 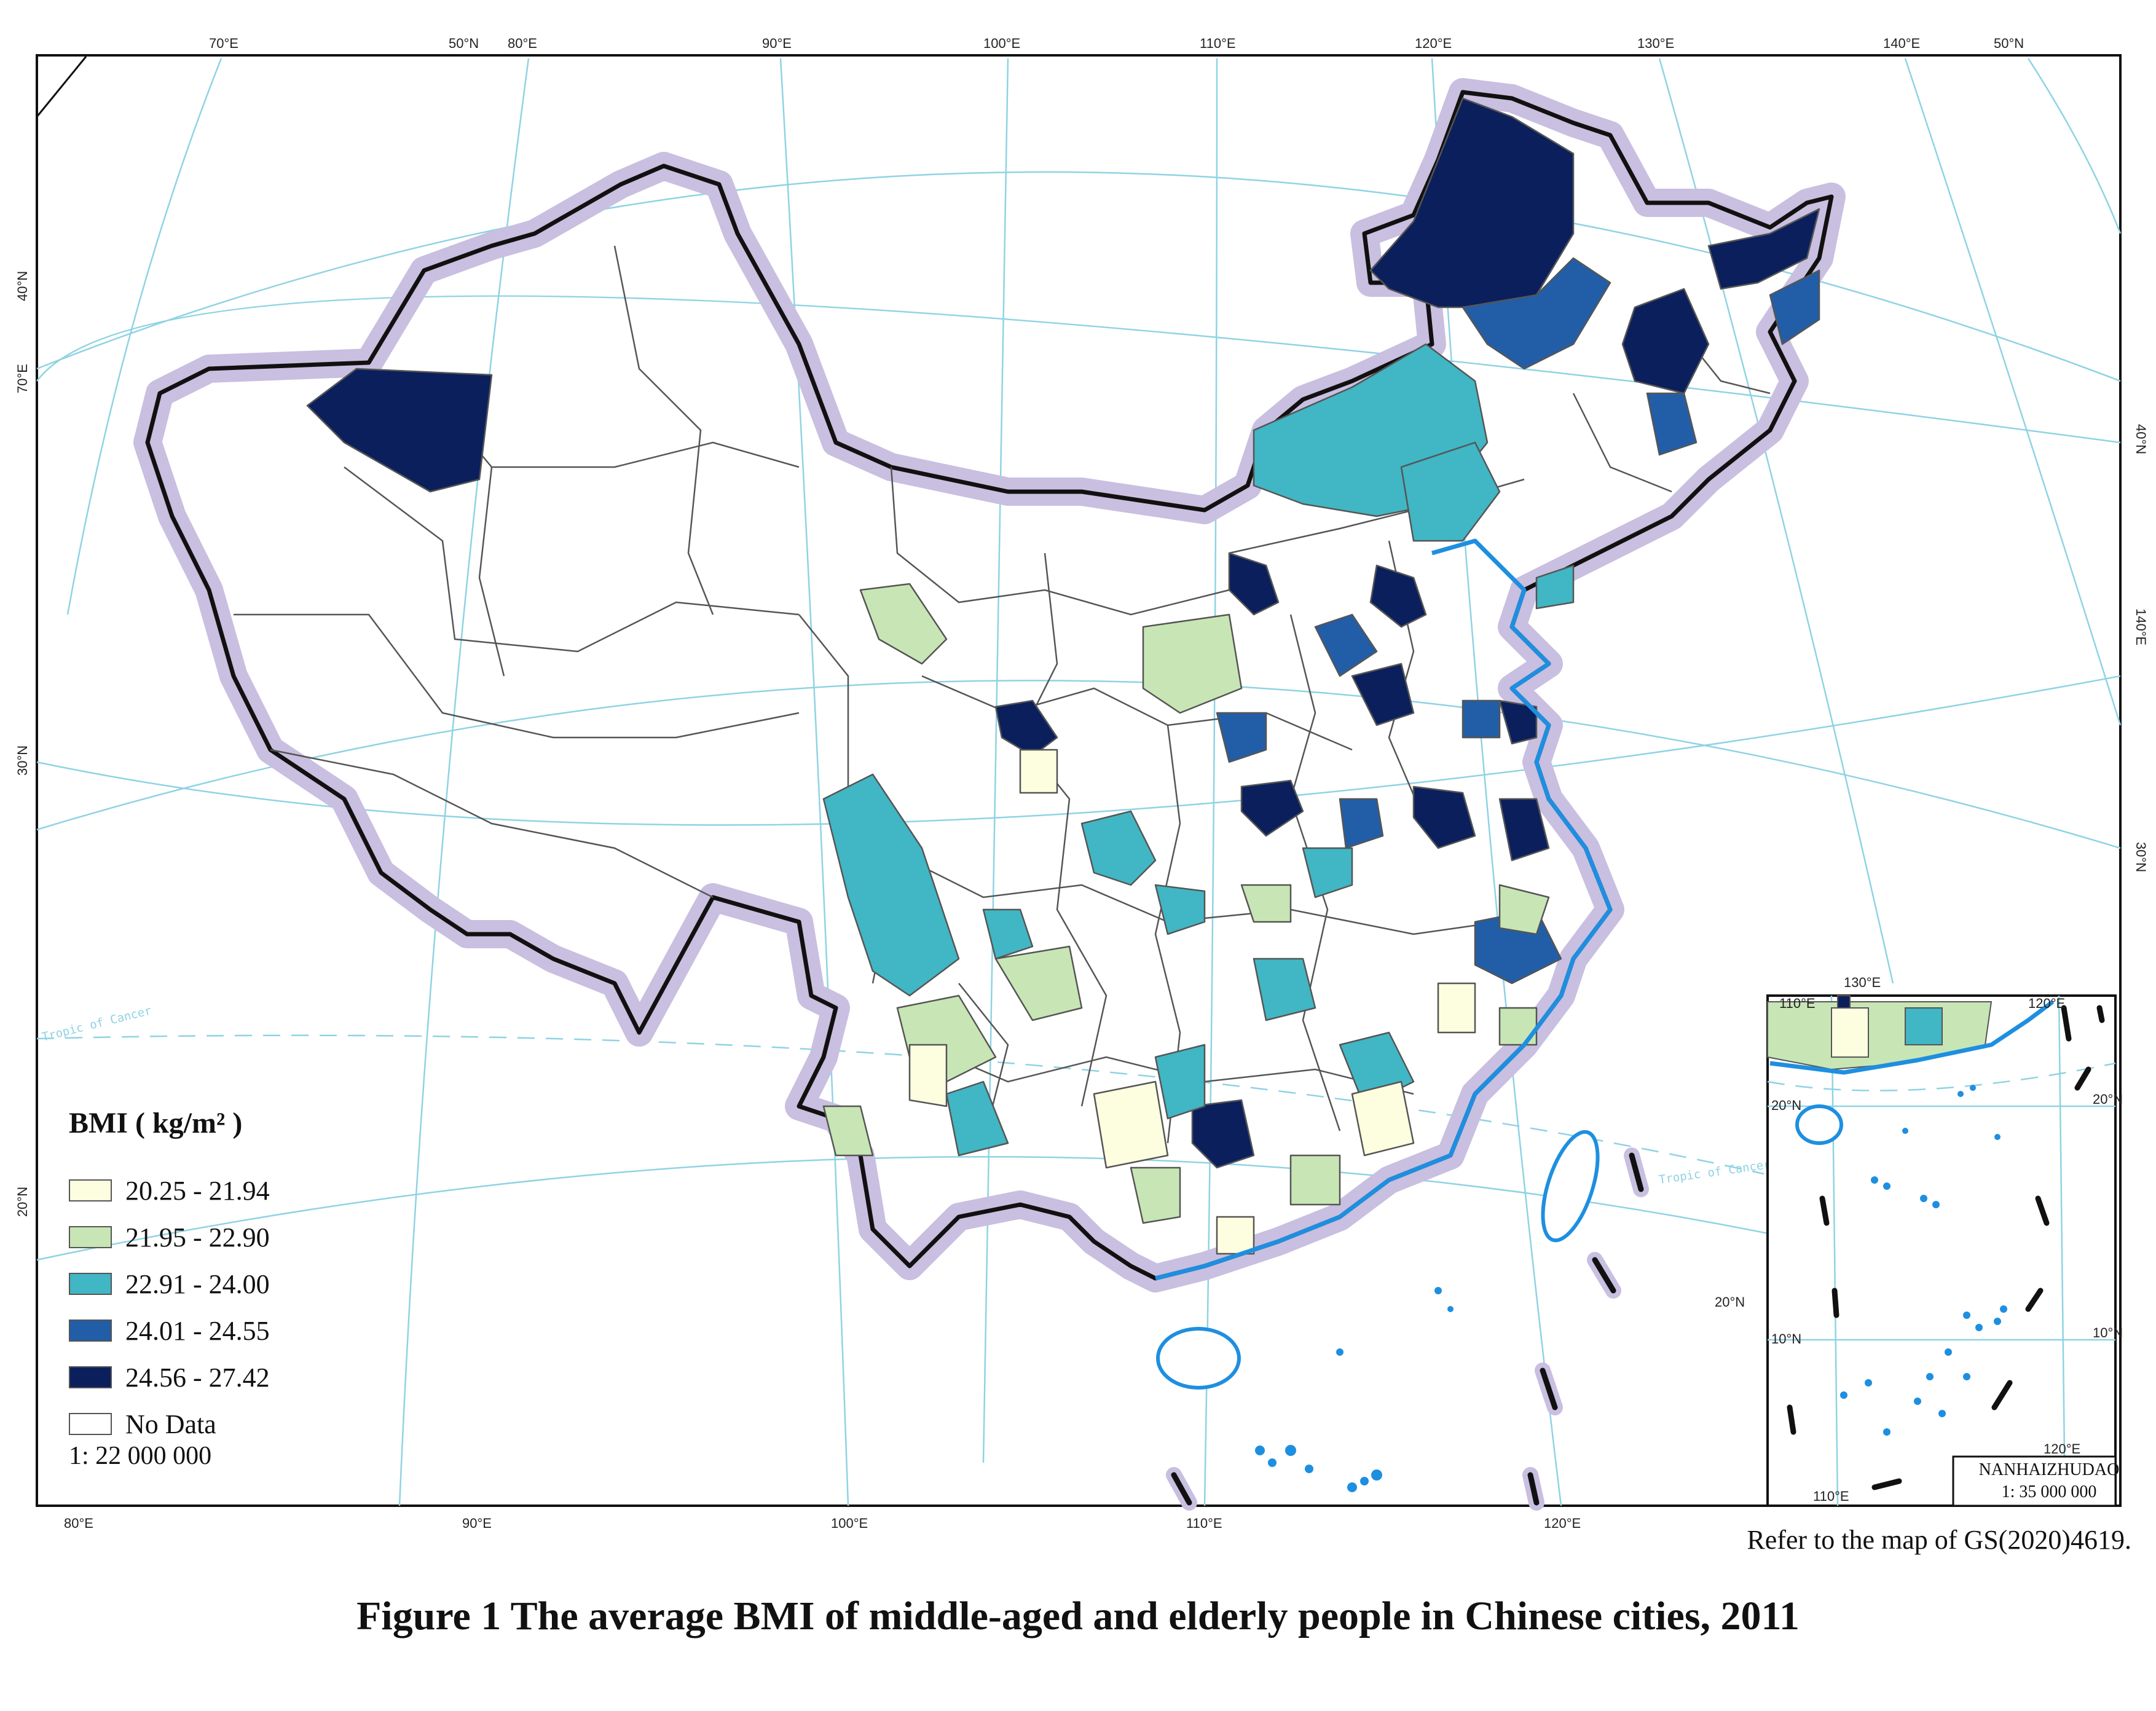 I want to click on tick-bottom-100e: 100°E, so click(x=850, y=1523).